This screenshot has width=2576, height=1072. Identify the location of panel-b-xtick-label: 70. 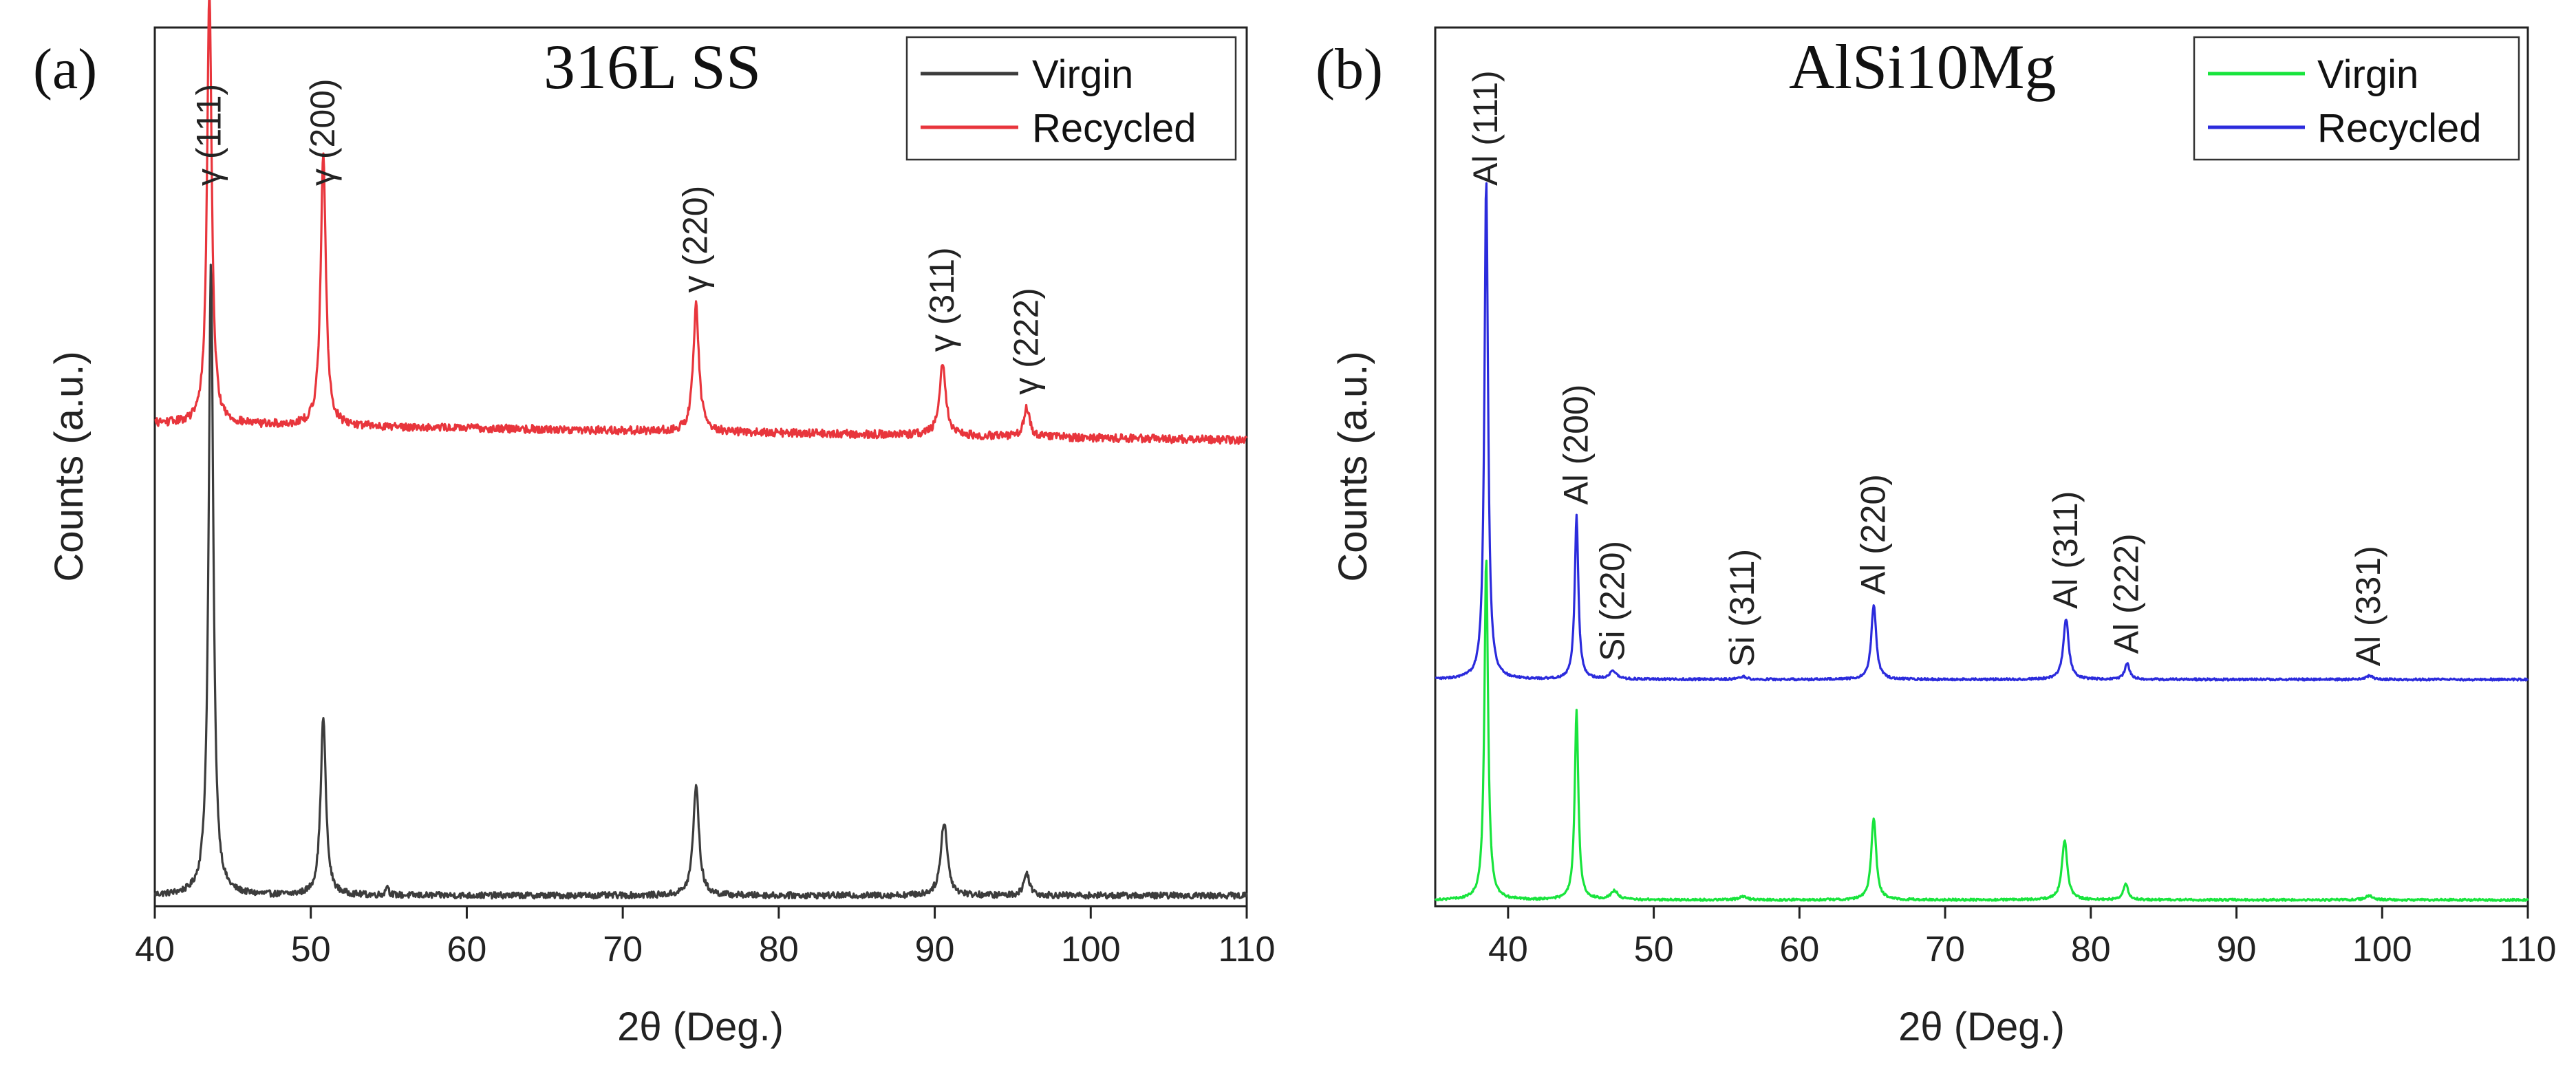
(1945, 950).